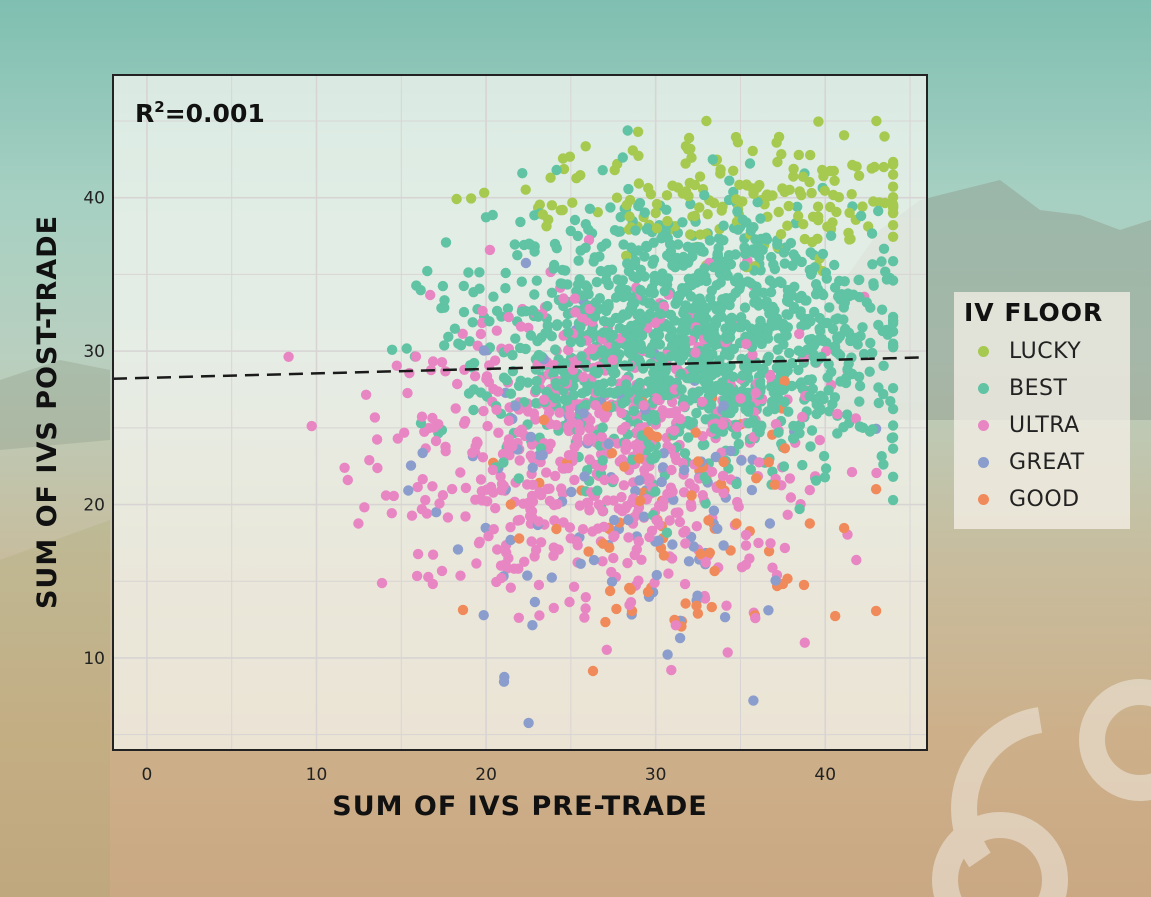 The width and height of the screenshot is (1151, 897). I want to click on legend-item-great: GREAT, so click(1047, 462).